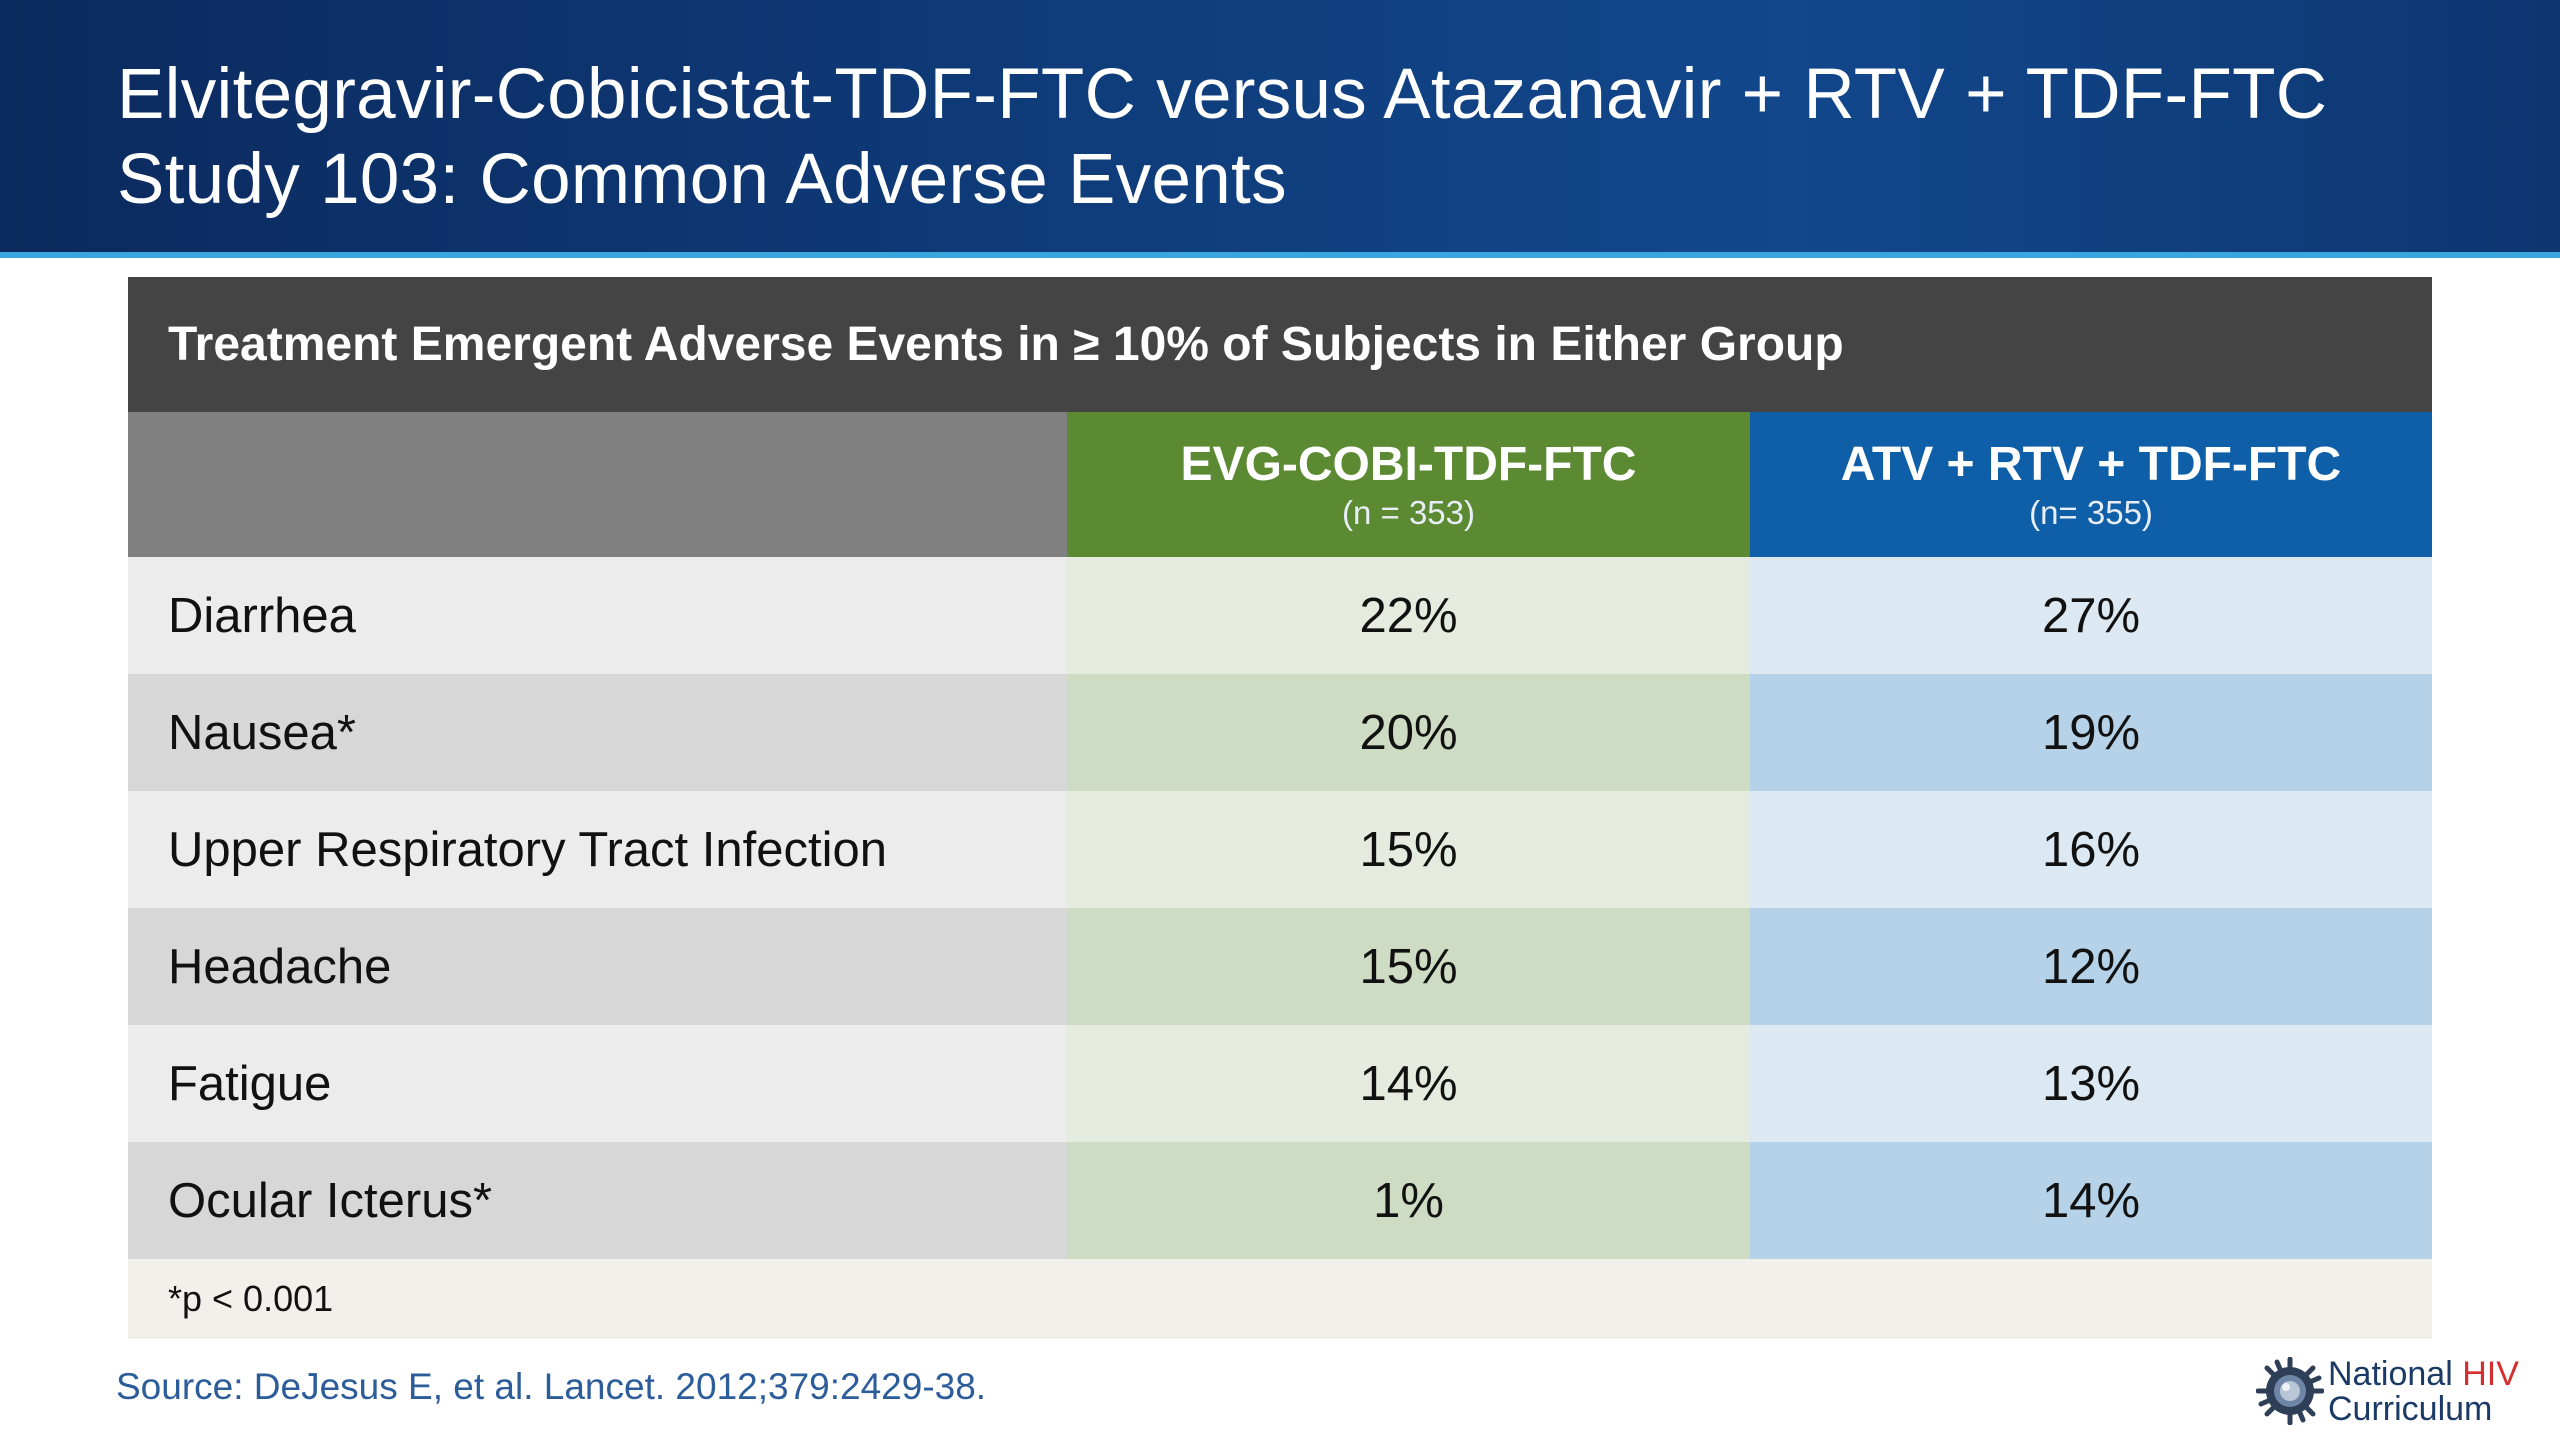 The width and height of the screenshot is (2560, 1440). Describe the element at coordinates (597, 1200) in the screenshot. I see `event-name: Ocular Icterus*` at that location.